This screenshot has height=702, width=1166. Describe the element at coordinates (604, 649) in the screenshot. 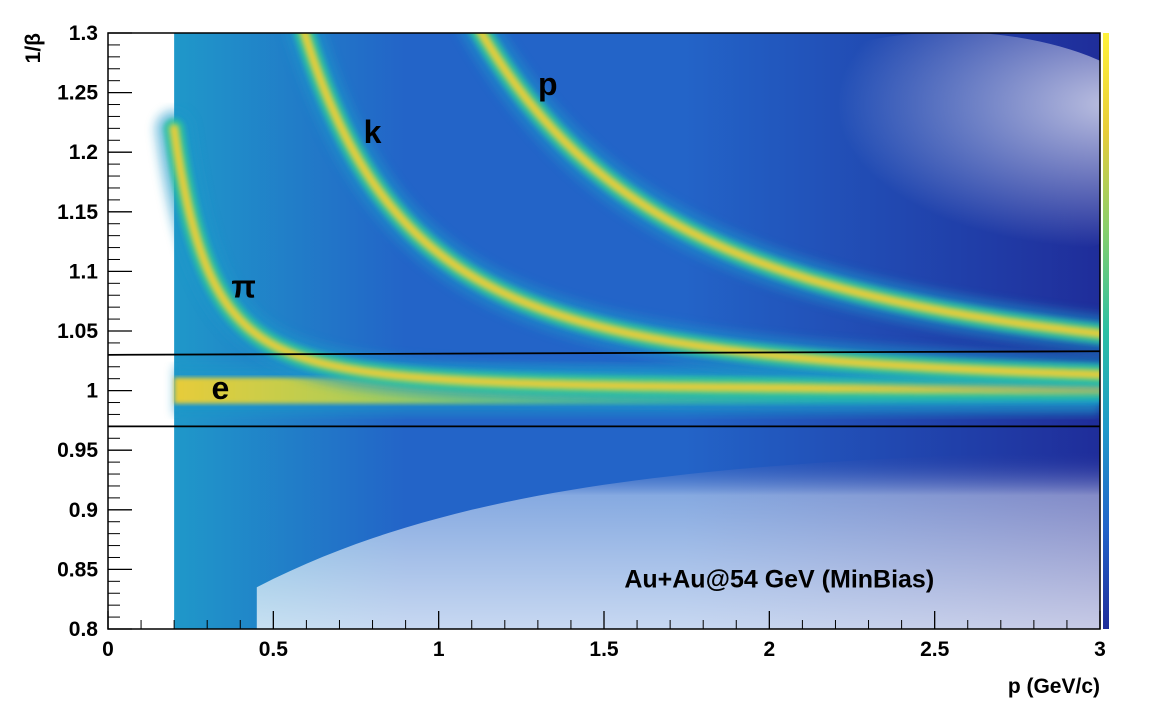

I see `x-tick-label: 1.5` at that location.